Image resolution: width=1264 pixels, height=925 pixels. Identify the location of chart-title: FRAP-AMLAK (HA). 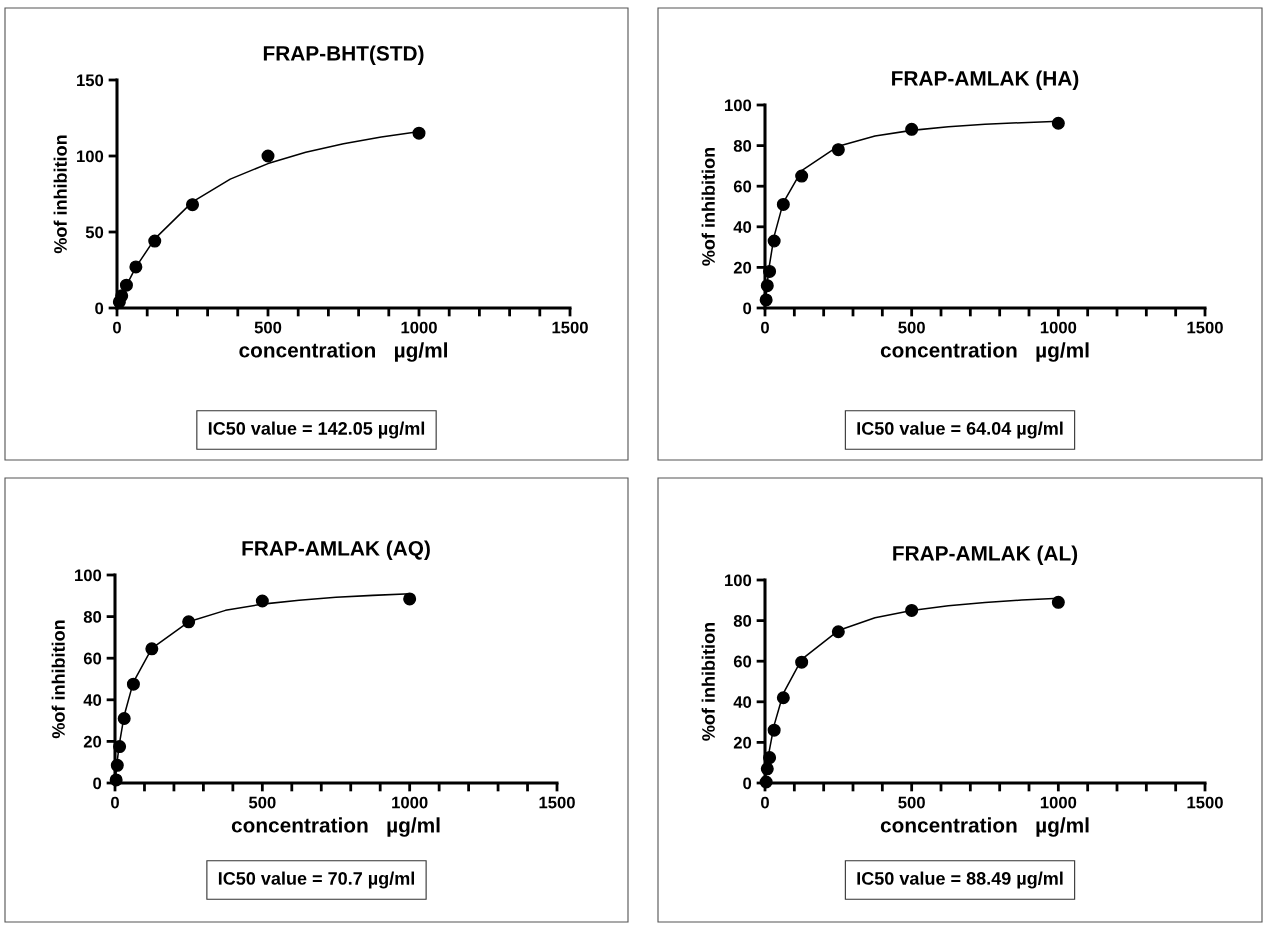
(985, 80).